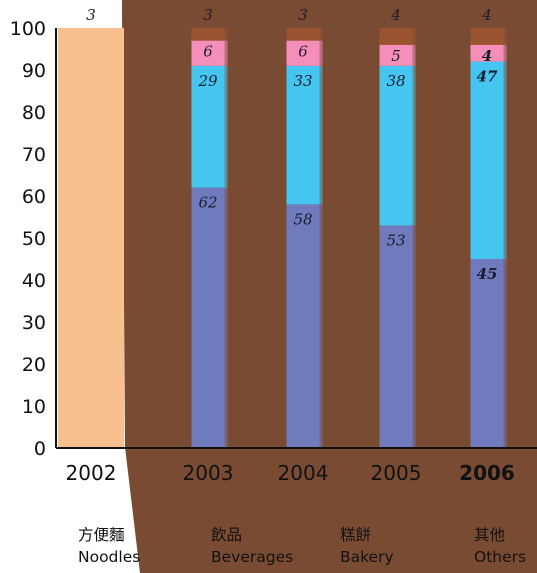 This screenshot has height=573, width=537. Describe the element at coordinates (40, 449) in the screenshot. I see `y-tick-0: 0` at that location.